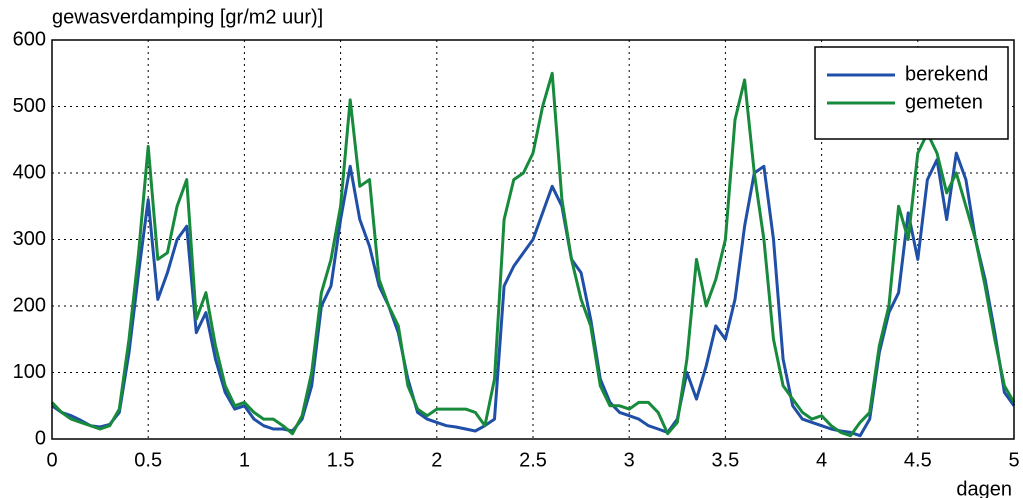 The width and height of the screenshot is (1023, 498). What do you see at coordinates (29, 372) in the screenshot?
I see `y-tick-label: 100` at bounding box center [29, 372].